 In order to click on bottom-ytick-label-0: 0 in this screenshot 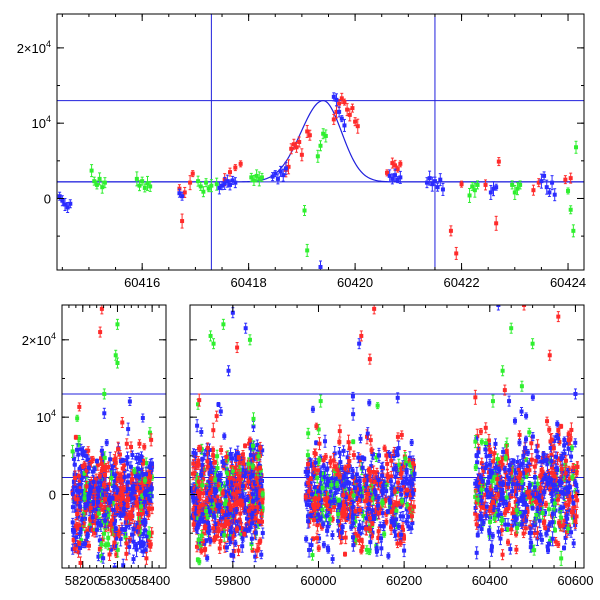, I will do `click(52, 495)`.